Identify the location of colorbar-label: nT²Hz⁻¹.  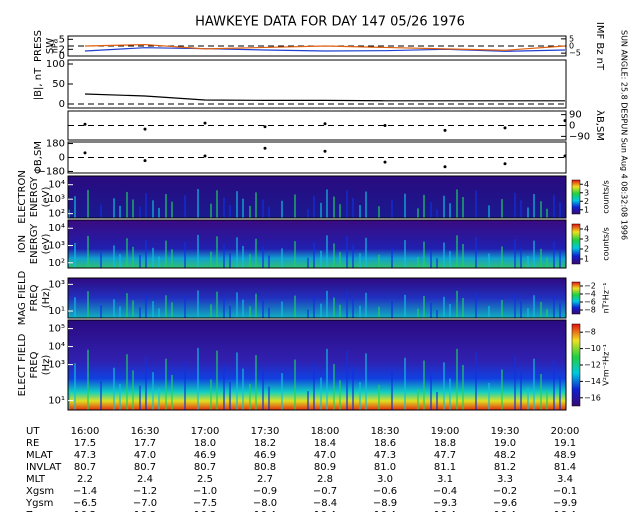
(606, 298).